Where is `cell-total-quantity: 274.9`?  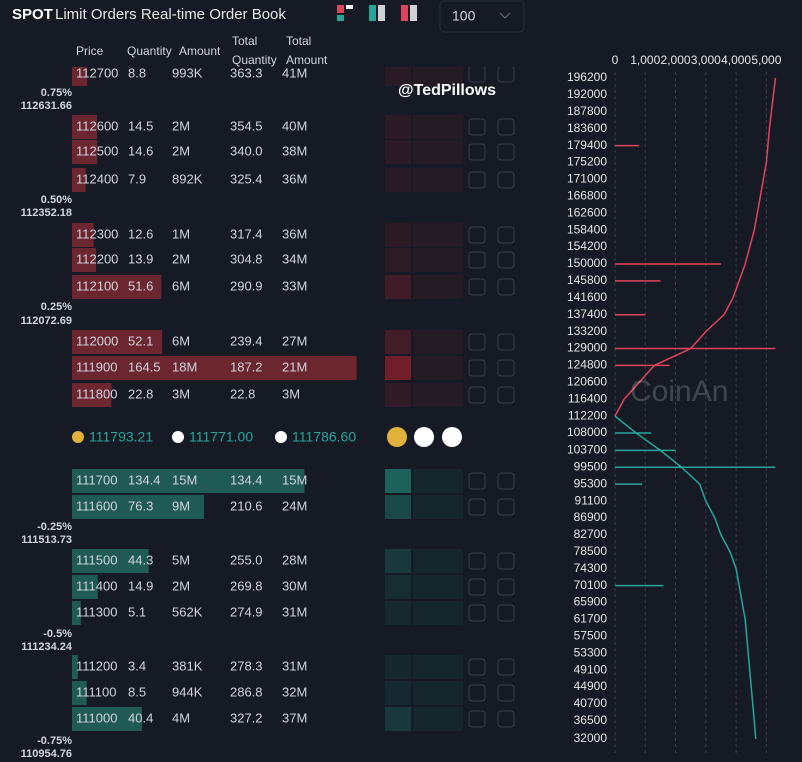 cell-total-quantity: 274.9 is located at coordinates (246, 611).